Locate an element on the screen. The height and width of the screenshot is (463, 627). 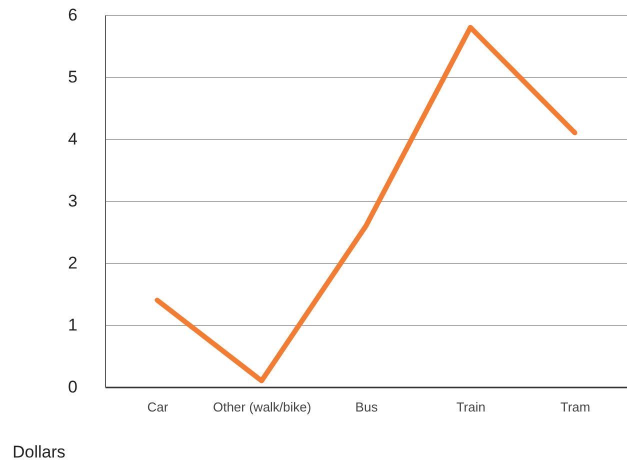
x-tick-label: Train is located at coordinates (471, 407).